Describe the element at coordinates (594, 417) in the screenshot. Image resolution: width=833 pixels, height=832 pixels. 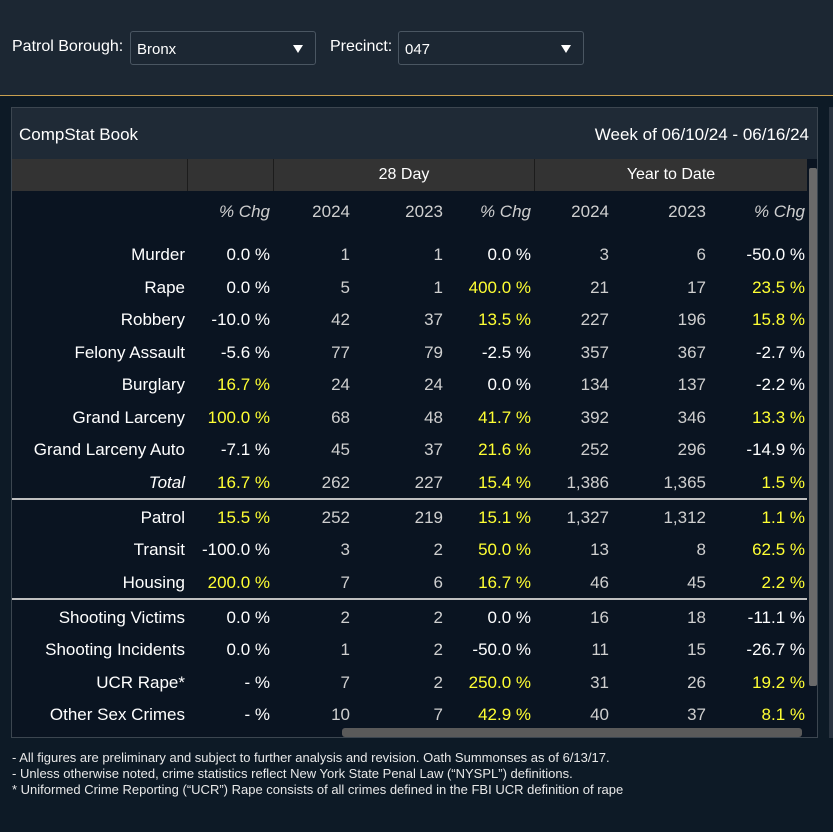
I see `cell: 392` at that location.